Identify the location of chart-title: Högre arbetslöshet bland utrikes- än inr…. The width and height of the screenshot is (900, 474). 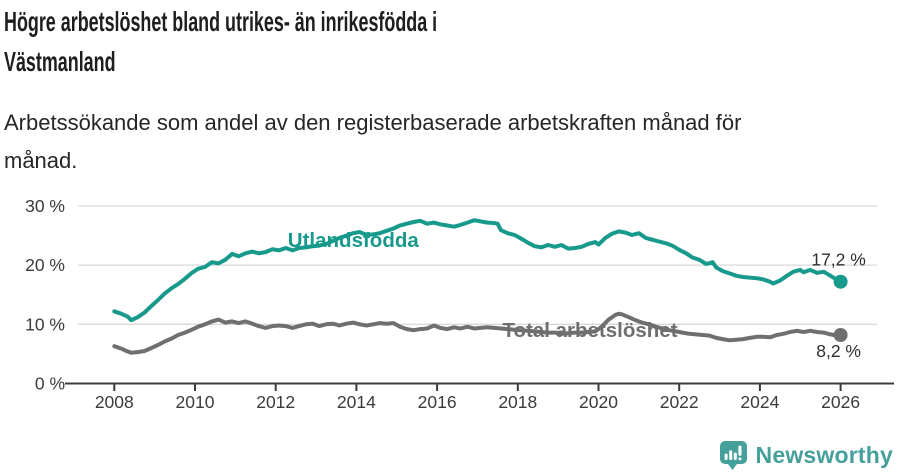
(221, 41).